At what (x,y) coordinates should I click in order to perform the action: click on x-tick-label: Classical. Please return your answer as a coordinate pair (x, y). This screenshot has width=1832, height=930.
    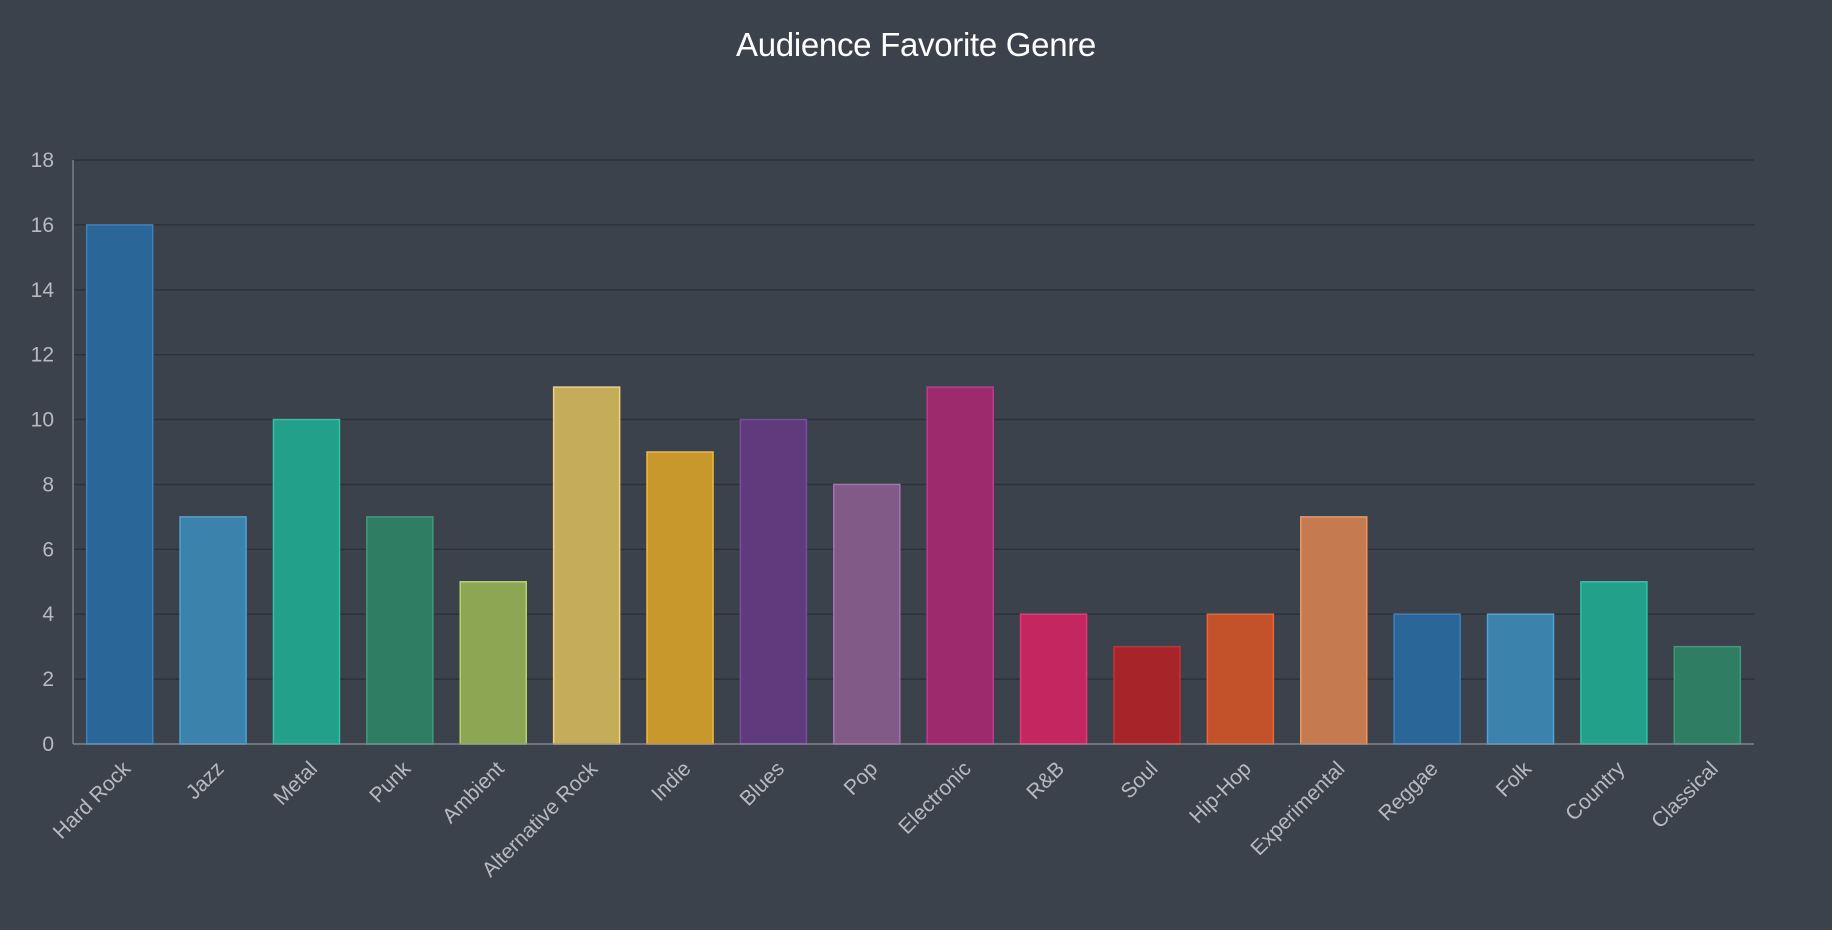
    Looking at the image, I should click on (1685, 795).